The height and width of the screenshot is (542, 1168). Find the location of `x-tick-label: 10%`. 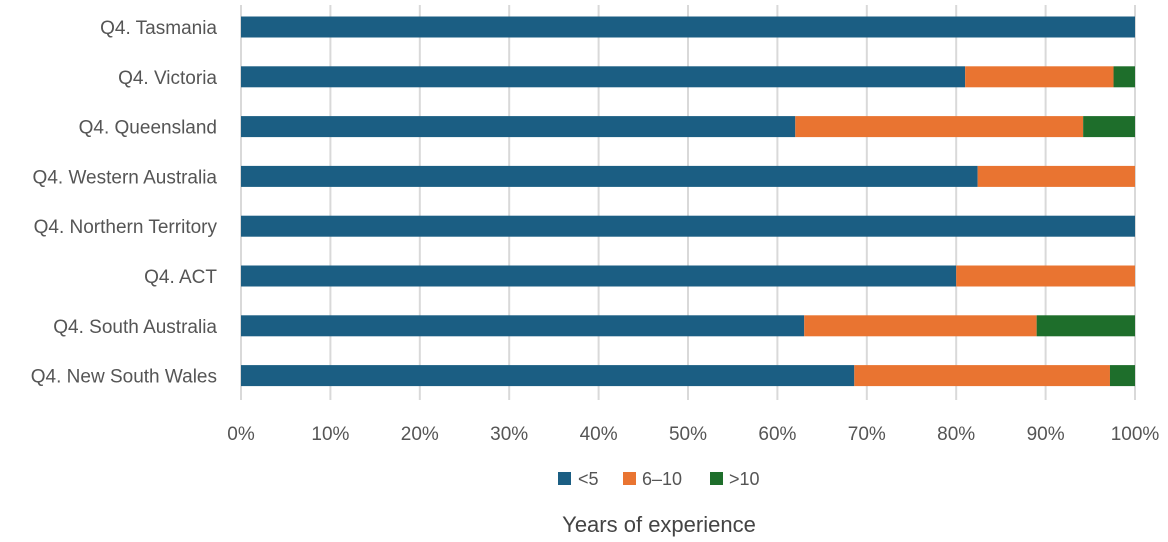

x-tick-label: 10% is located at coordinates (330, 434).